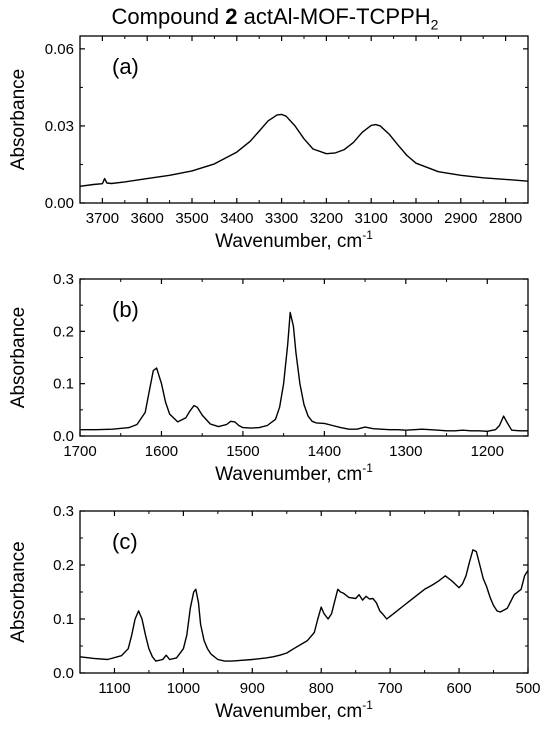  I want to click on x-tick-label: 3000, so click(415, 218).